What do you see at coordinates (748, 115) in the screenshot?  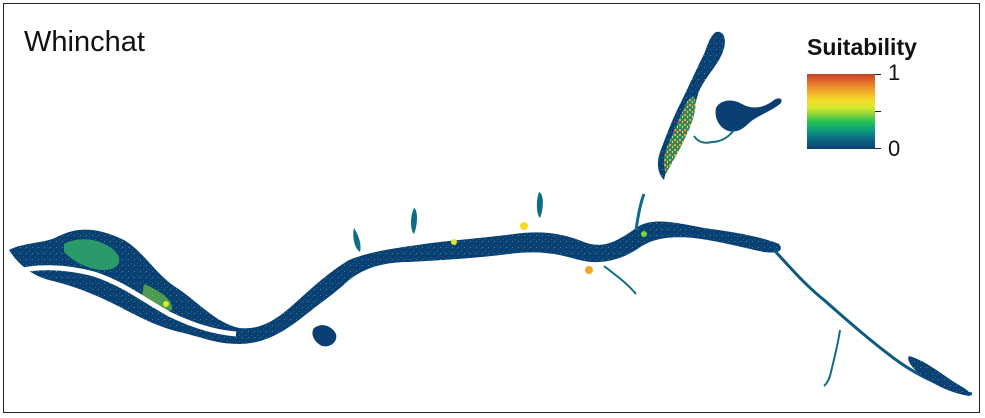 I see `lake` at bounding box center [748, 115].